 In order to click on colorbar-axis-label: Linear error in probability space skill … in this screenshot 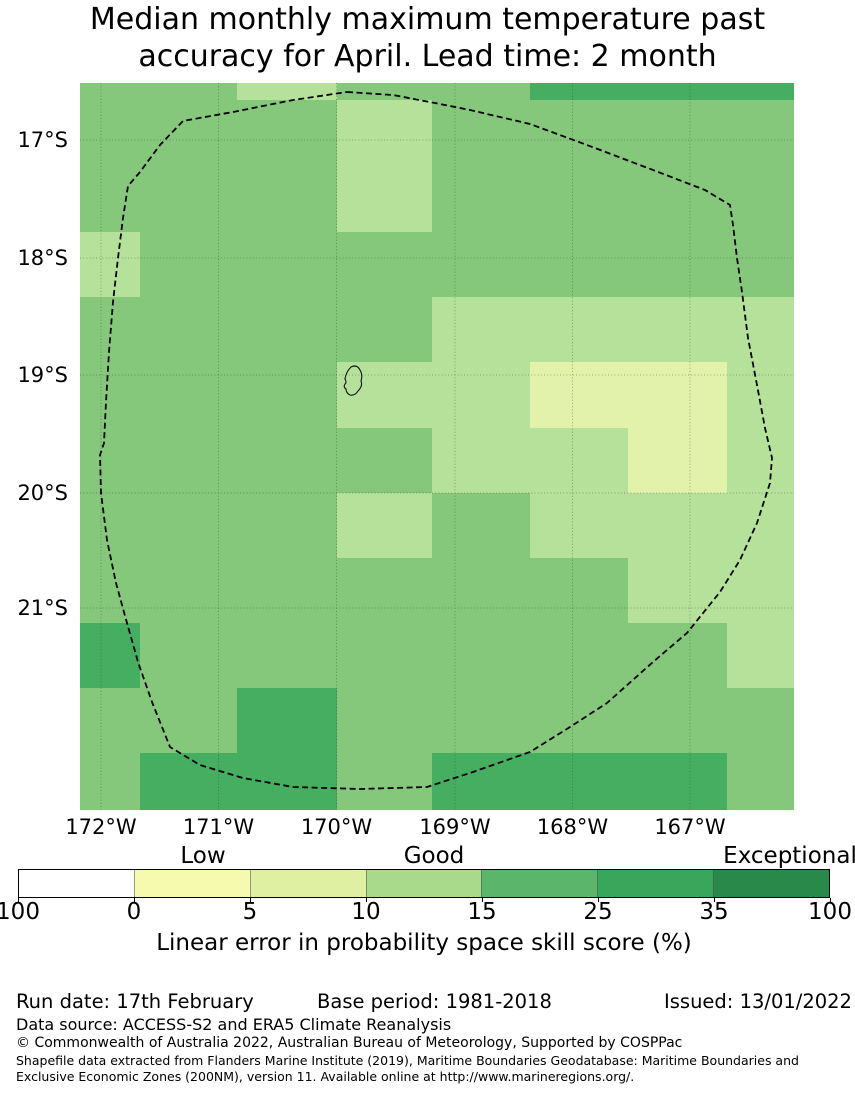, I will do `click(424, 943)`.